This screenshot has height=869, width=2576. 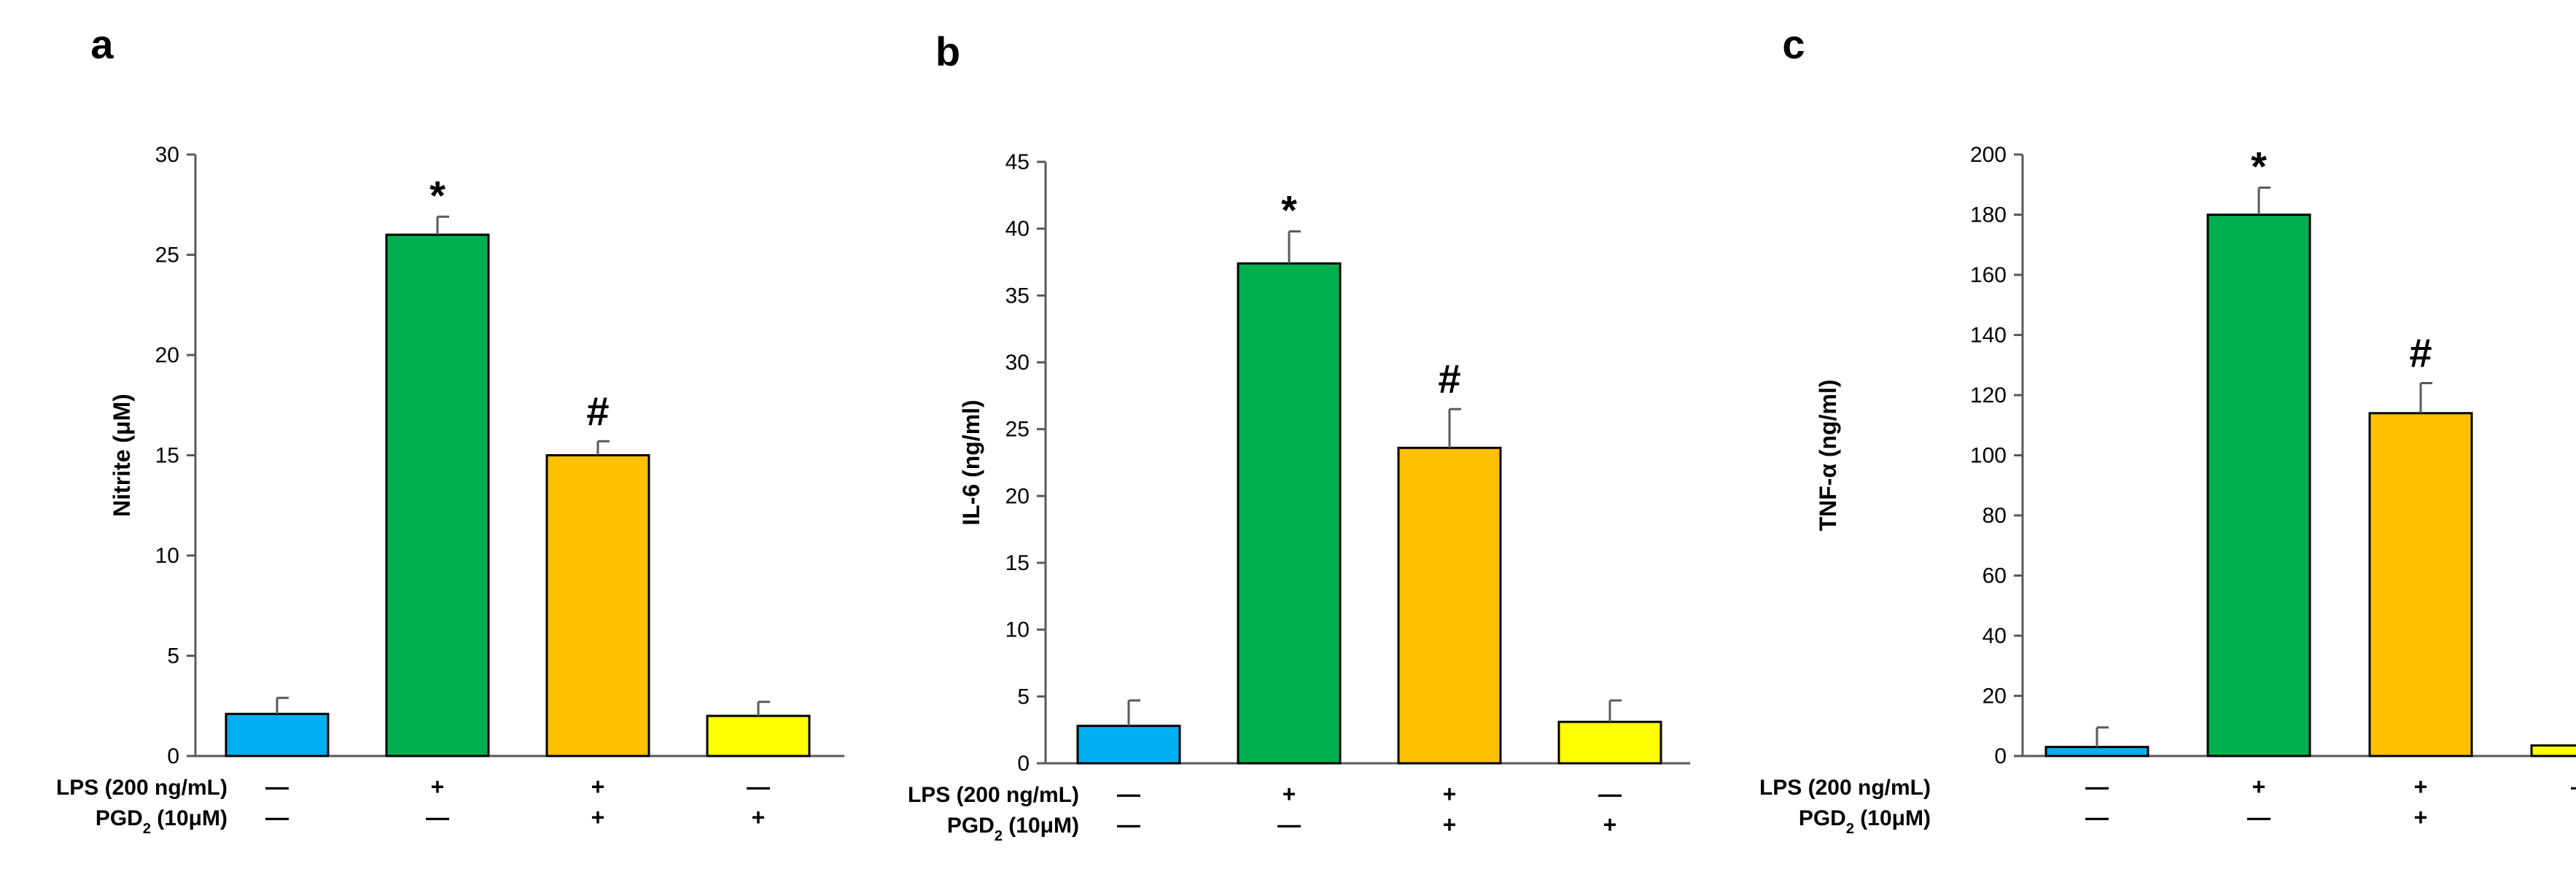 What do you see at coordinates (1988, 275) in the screenshot?
I see `y-tick-label: 160` at bounding box center [1988, 275].